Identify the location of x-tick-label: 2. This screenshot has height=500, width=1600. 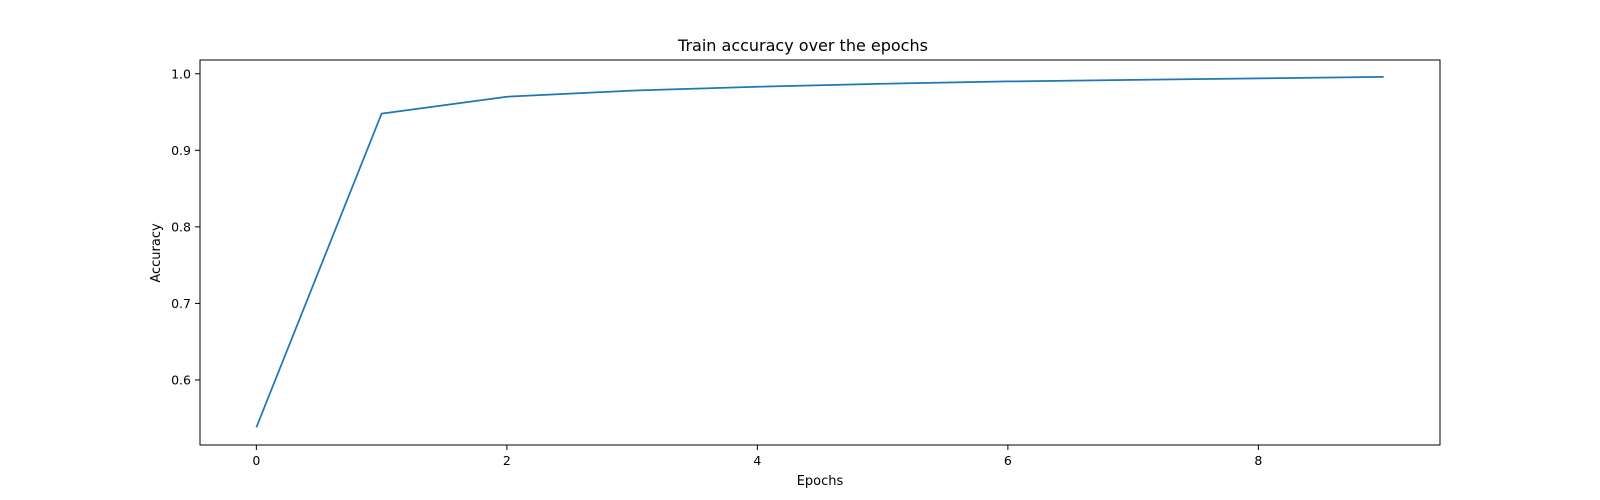
(507, 460).